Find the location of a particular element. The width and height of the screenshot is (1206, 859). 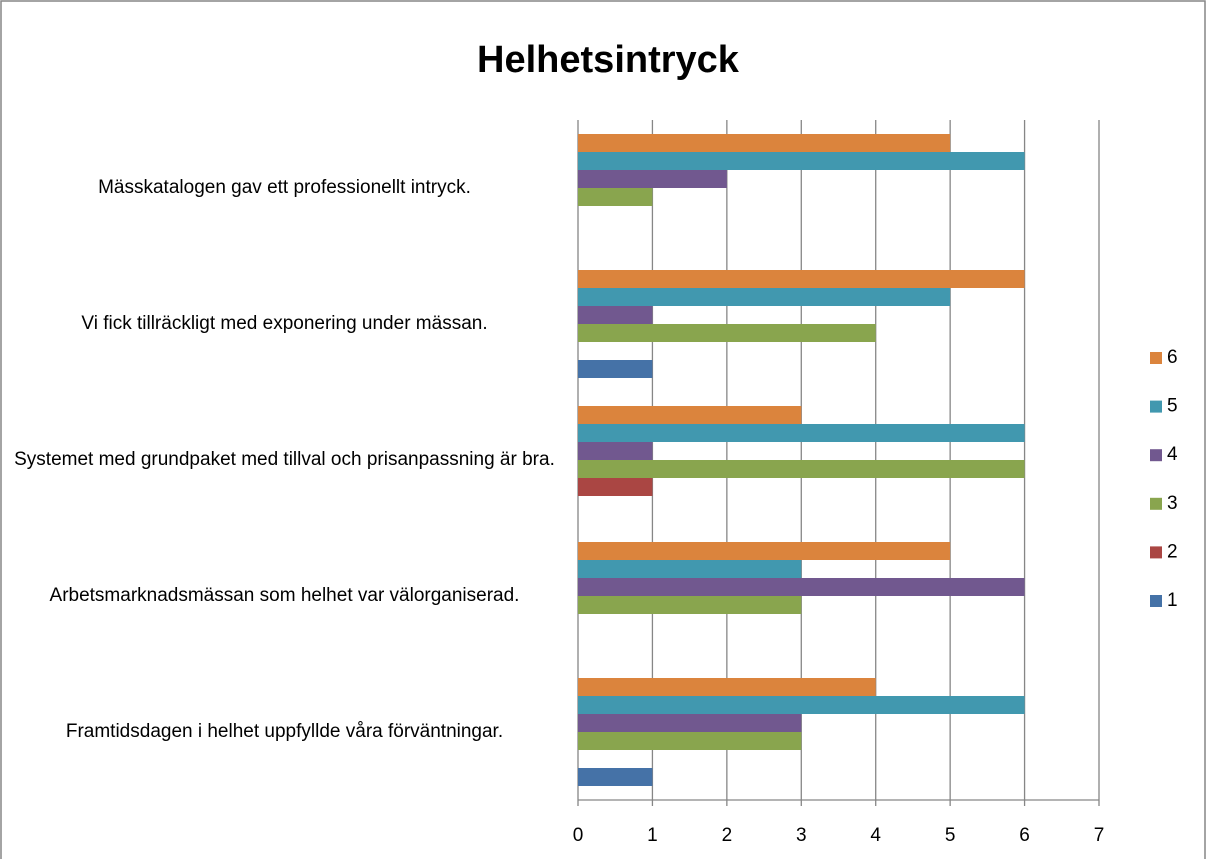

x-tick-label: 6 is located at coordinates (1024, 835).